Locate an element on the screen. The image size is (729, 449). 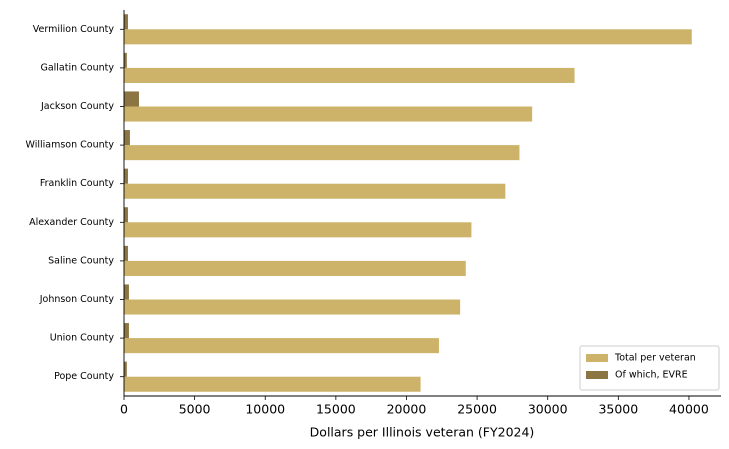
y-tick-label: Vermilion County is located at coordinates (74, 29).